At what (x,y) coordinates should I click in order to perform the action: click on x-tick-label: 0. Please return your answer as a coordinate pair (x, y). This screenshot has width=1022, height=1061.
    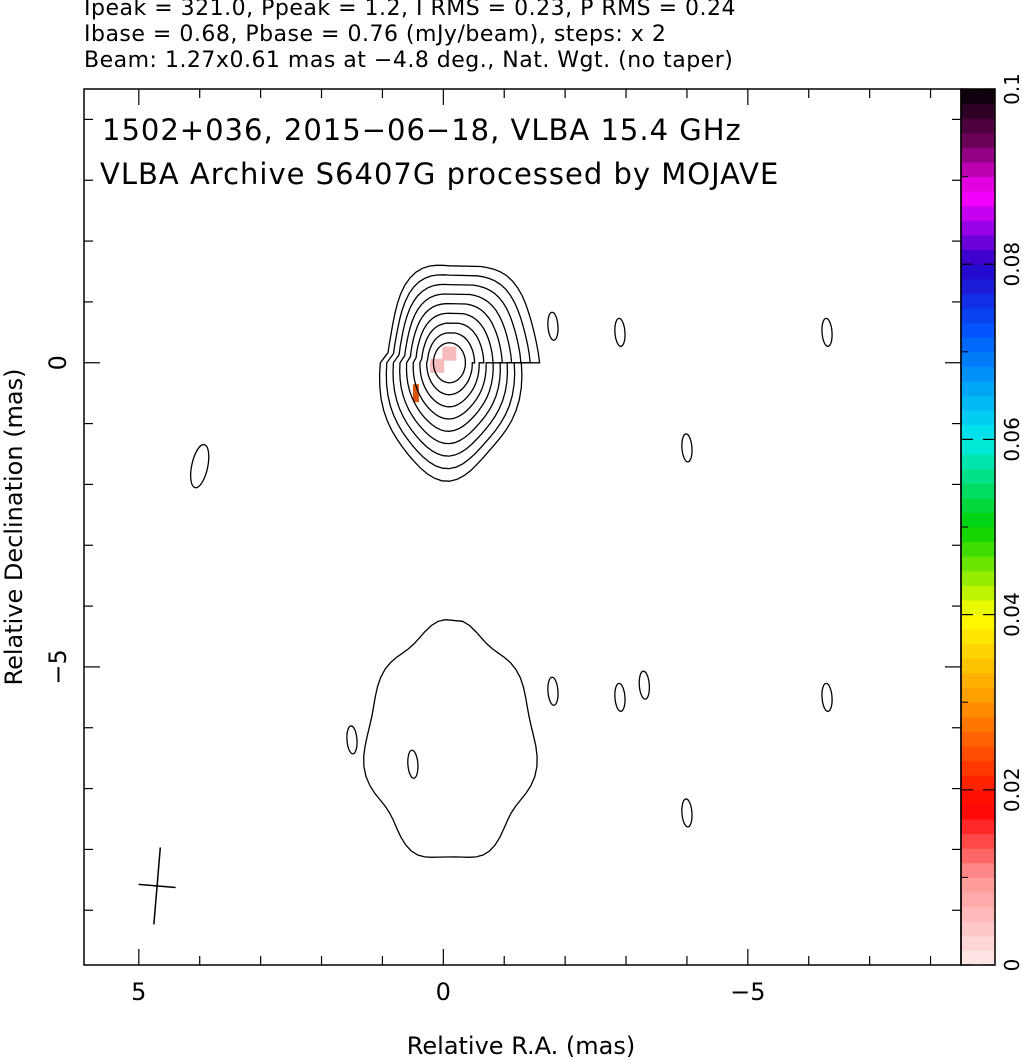
    Looking at the image, I should click on (443, 992).